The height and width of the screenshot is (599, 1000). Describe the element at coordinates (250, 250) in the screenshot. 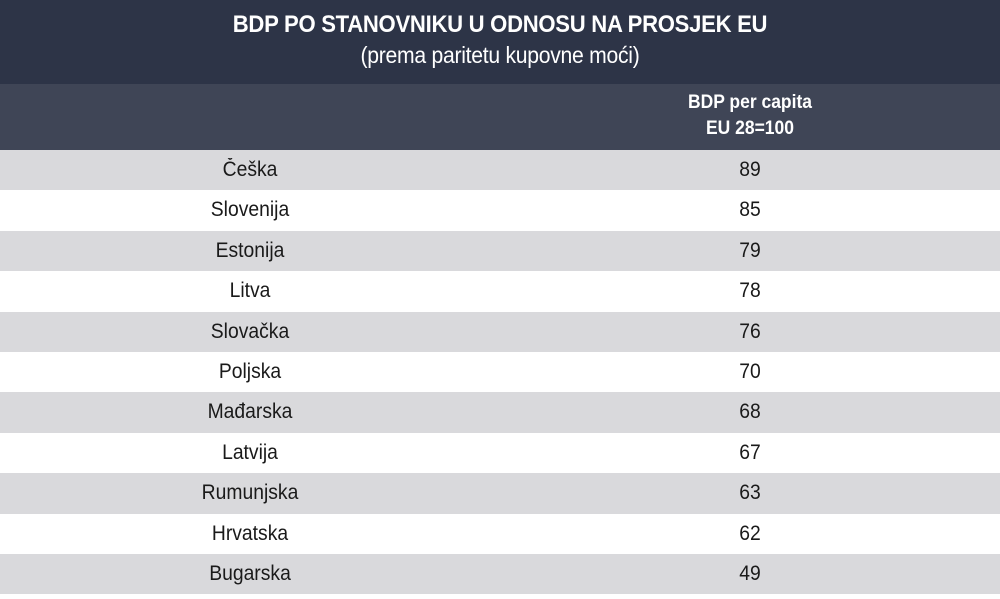

I see `row-country-label: Estonija` at that location.